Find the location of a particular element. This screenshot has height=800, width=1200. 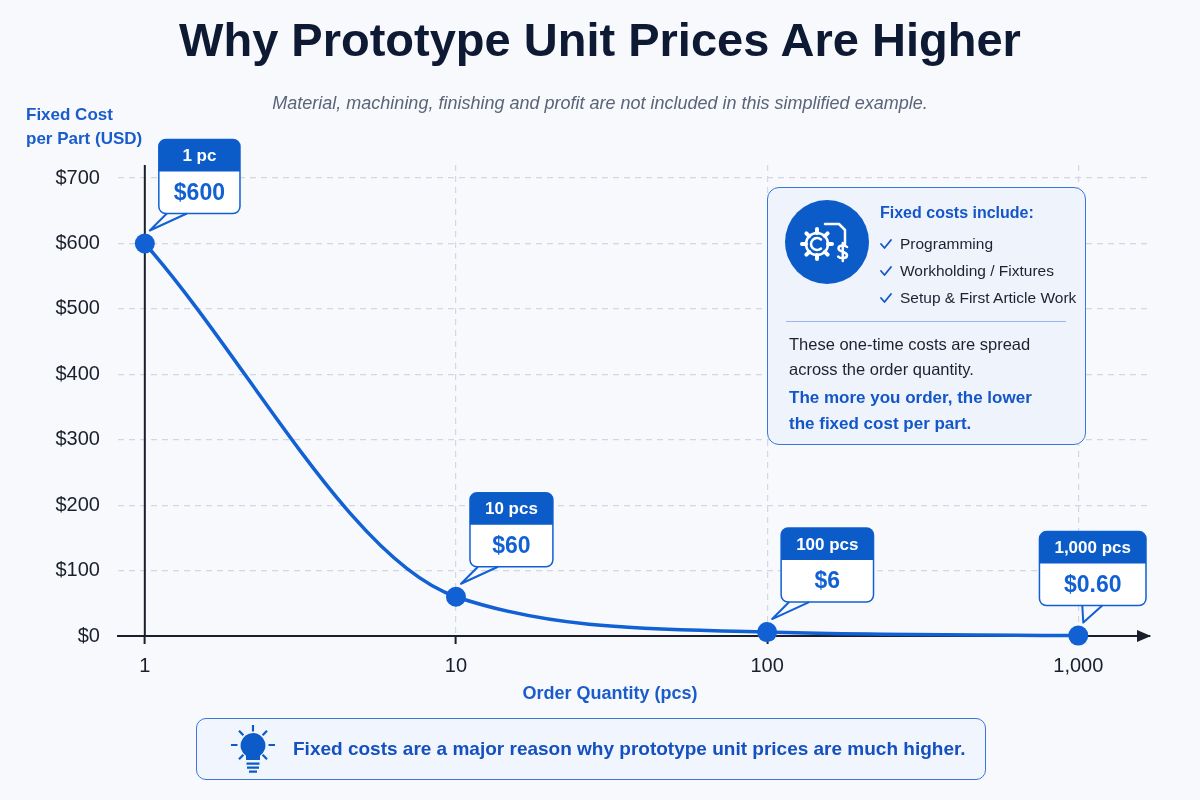

x-tick-label: 100 is located at coordinates (767, 664).